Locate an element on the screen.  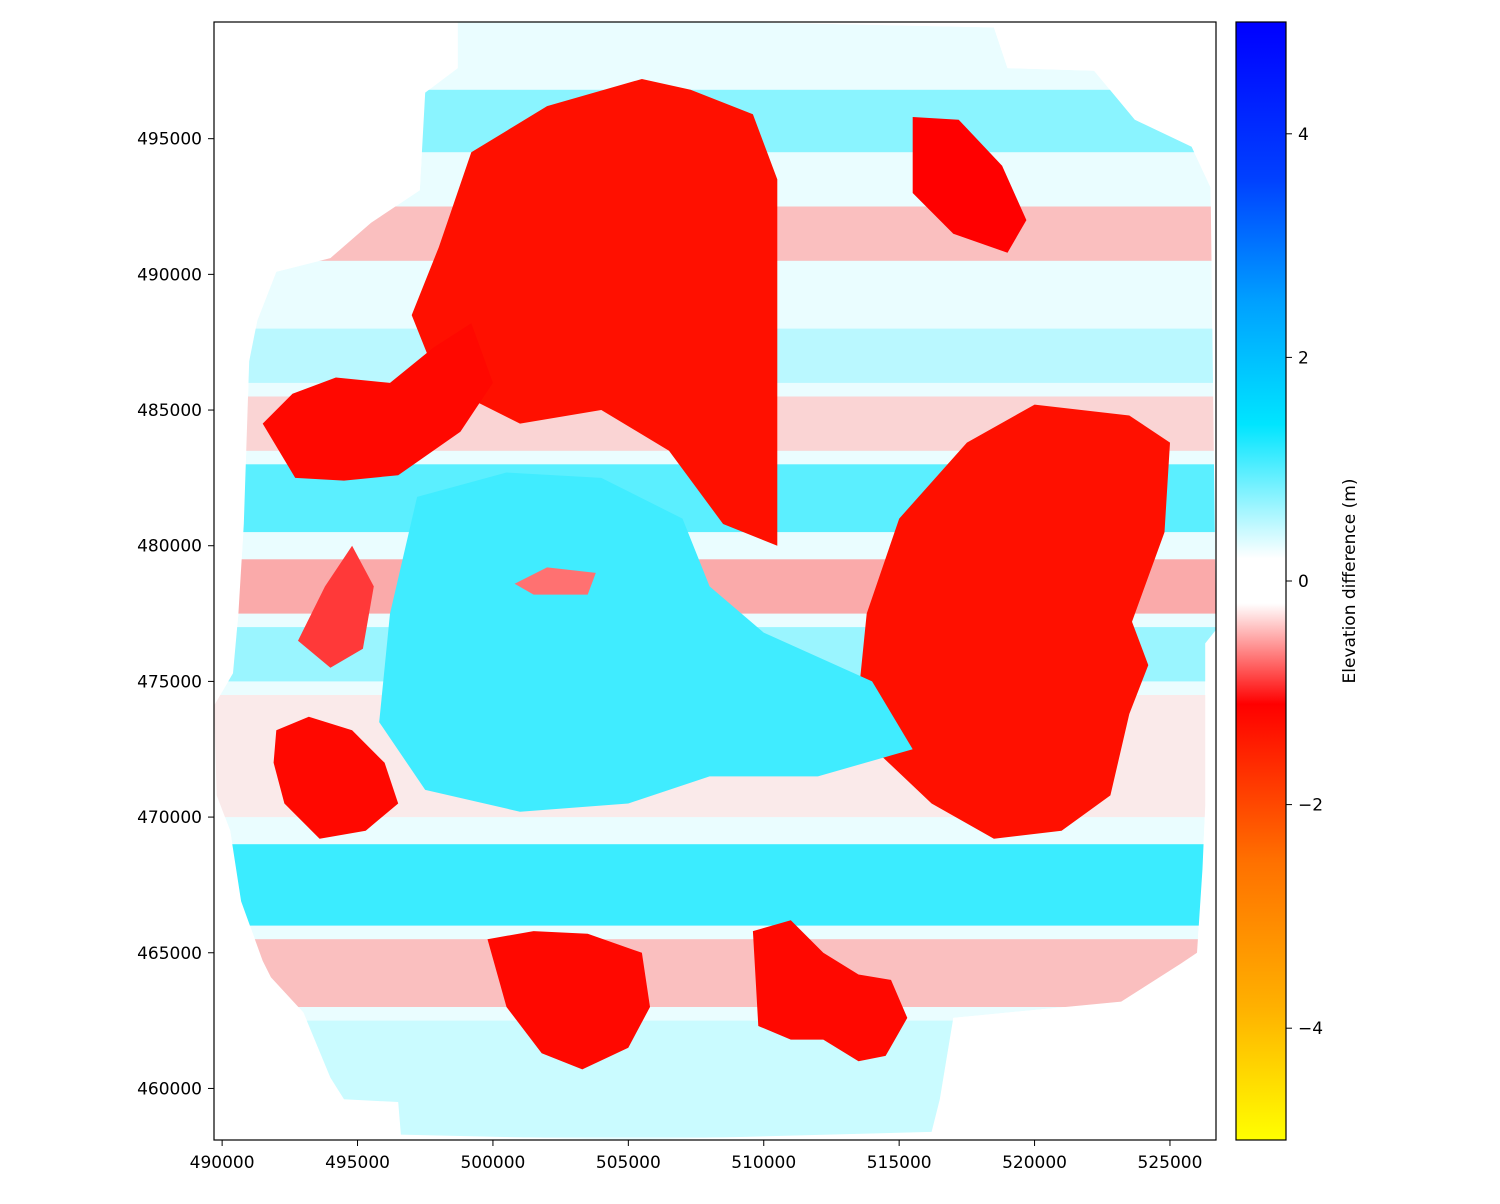
x-tick-label: 515000 is located at coordinates (899, 1163).